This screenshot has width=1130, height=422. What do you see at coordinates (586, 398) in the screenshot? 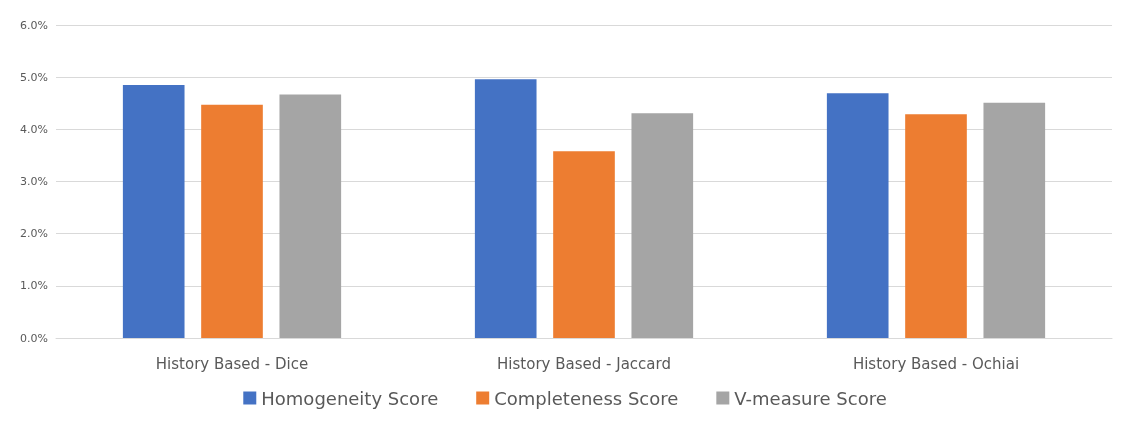
I see `legend-label: Completeness Score` at bounding box center [586, 398].